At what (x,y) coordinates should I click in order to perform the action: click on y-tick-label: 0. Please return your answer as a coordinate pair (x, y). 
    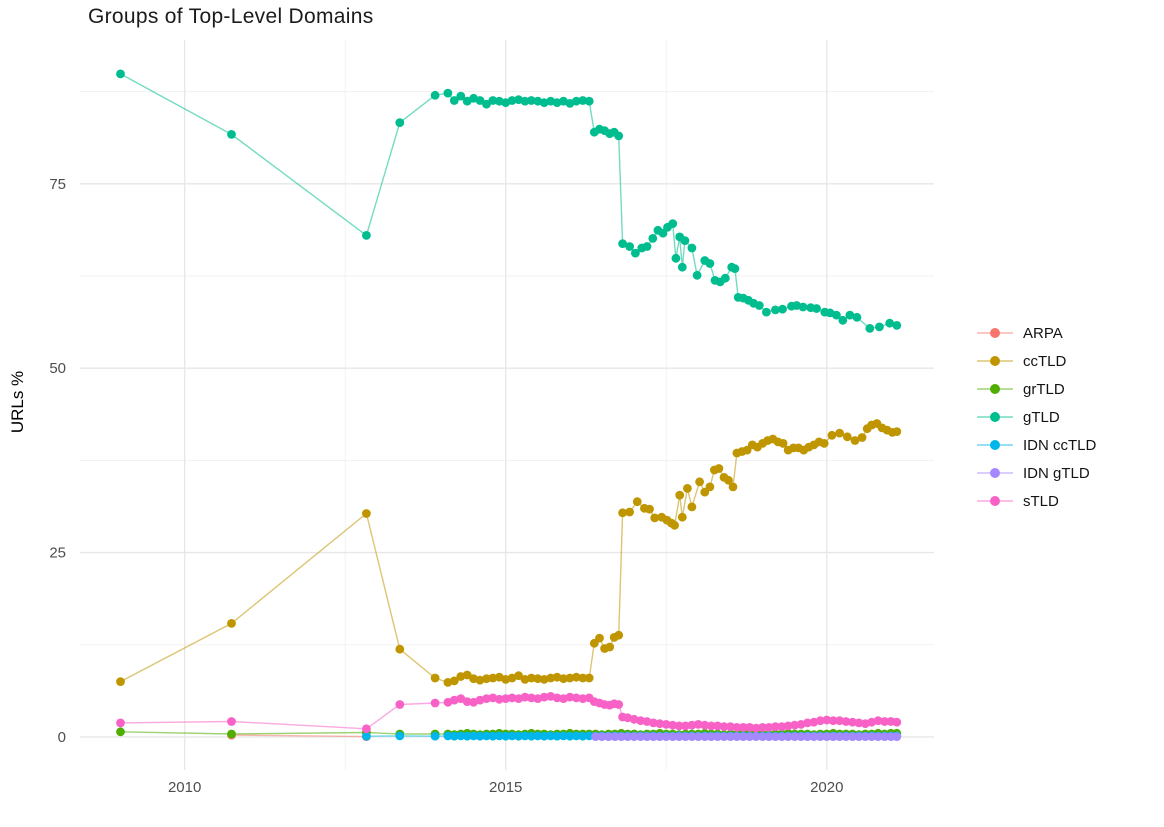
    Looking at the image, I should click on (62, 737).